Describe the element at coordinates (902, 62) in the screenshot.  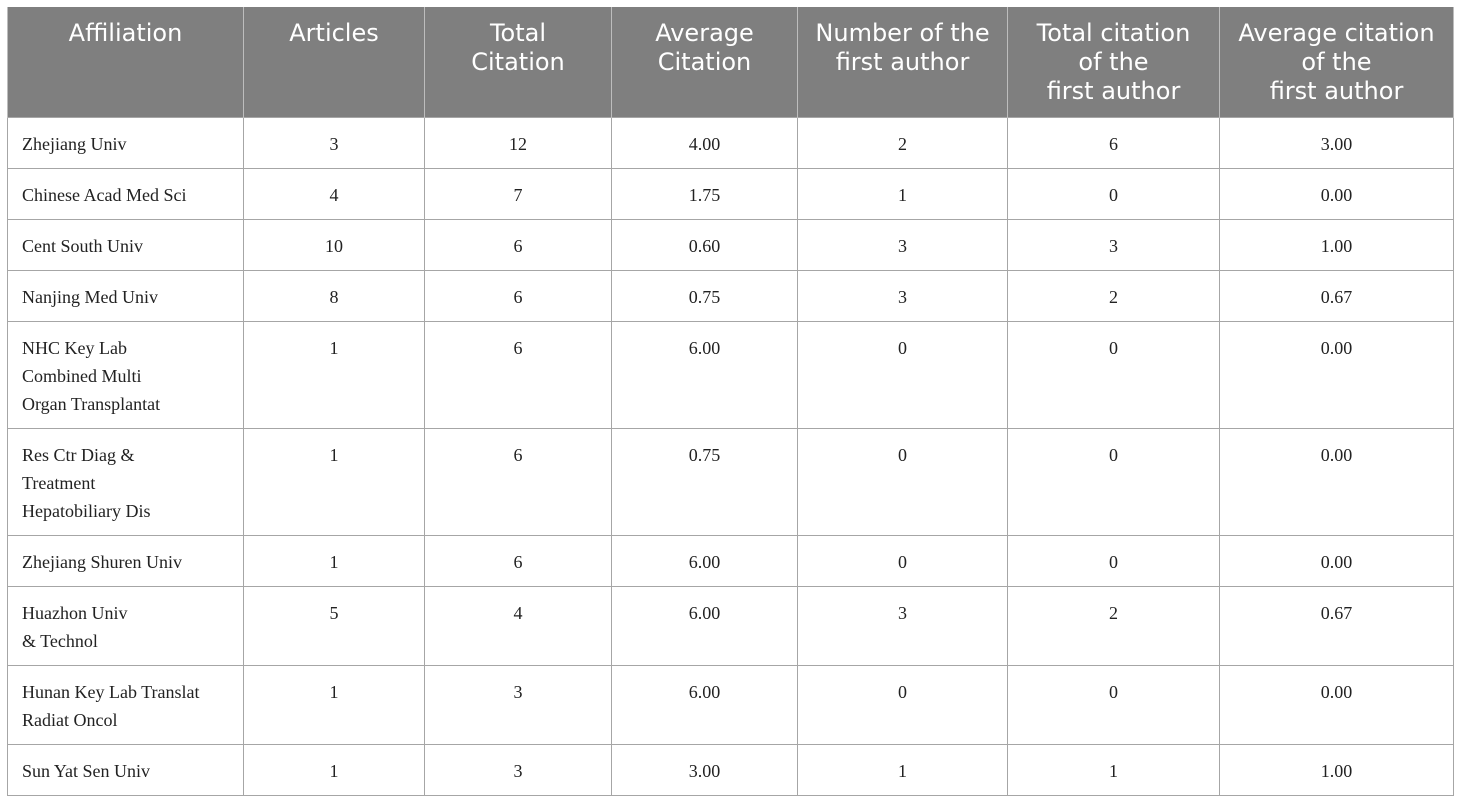
I see `header-number-first-author: Number of the first author` at that location.